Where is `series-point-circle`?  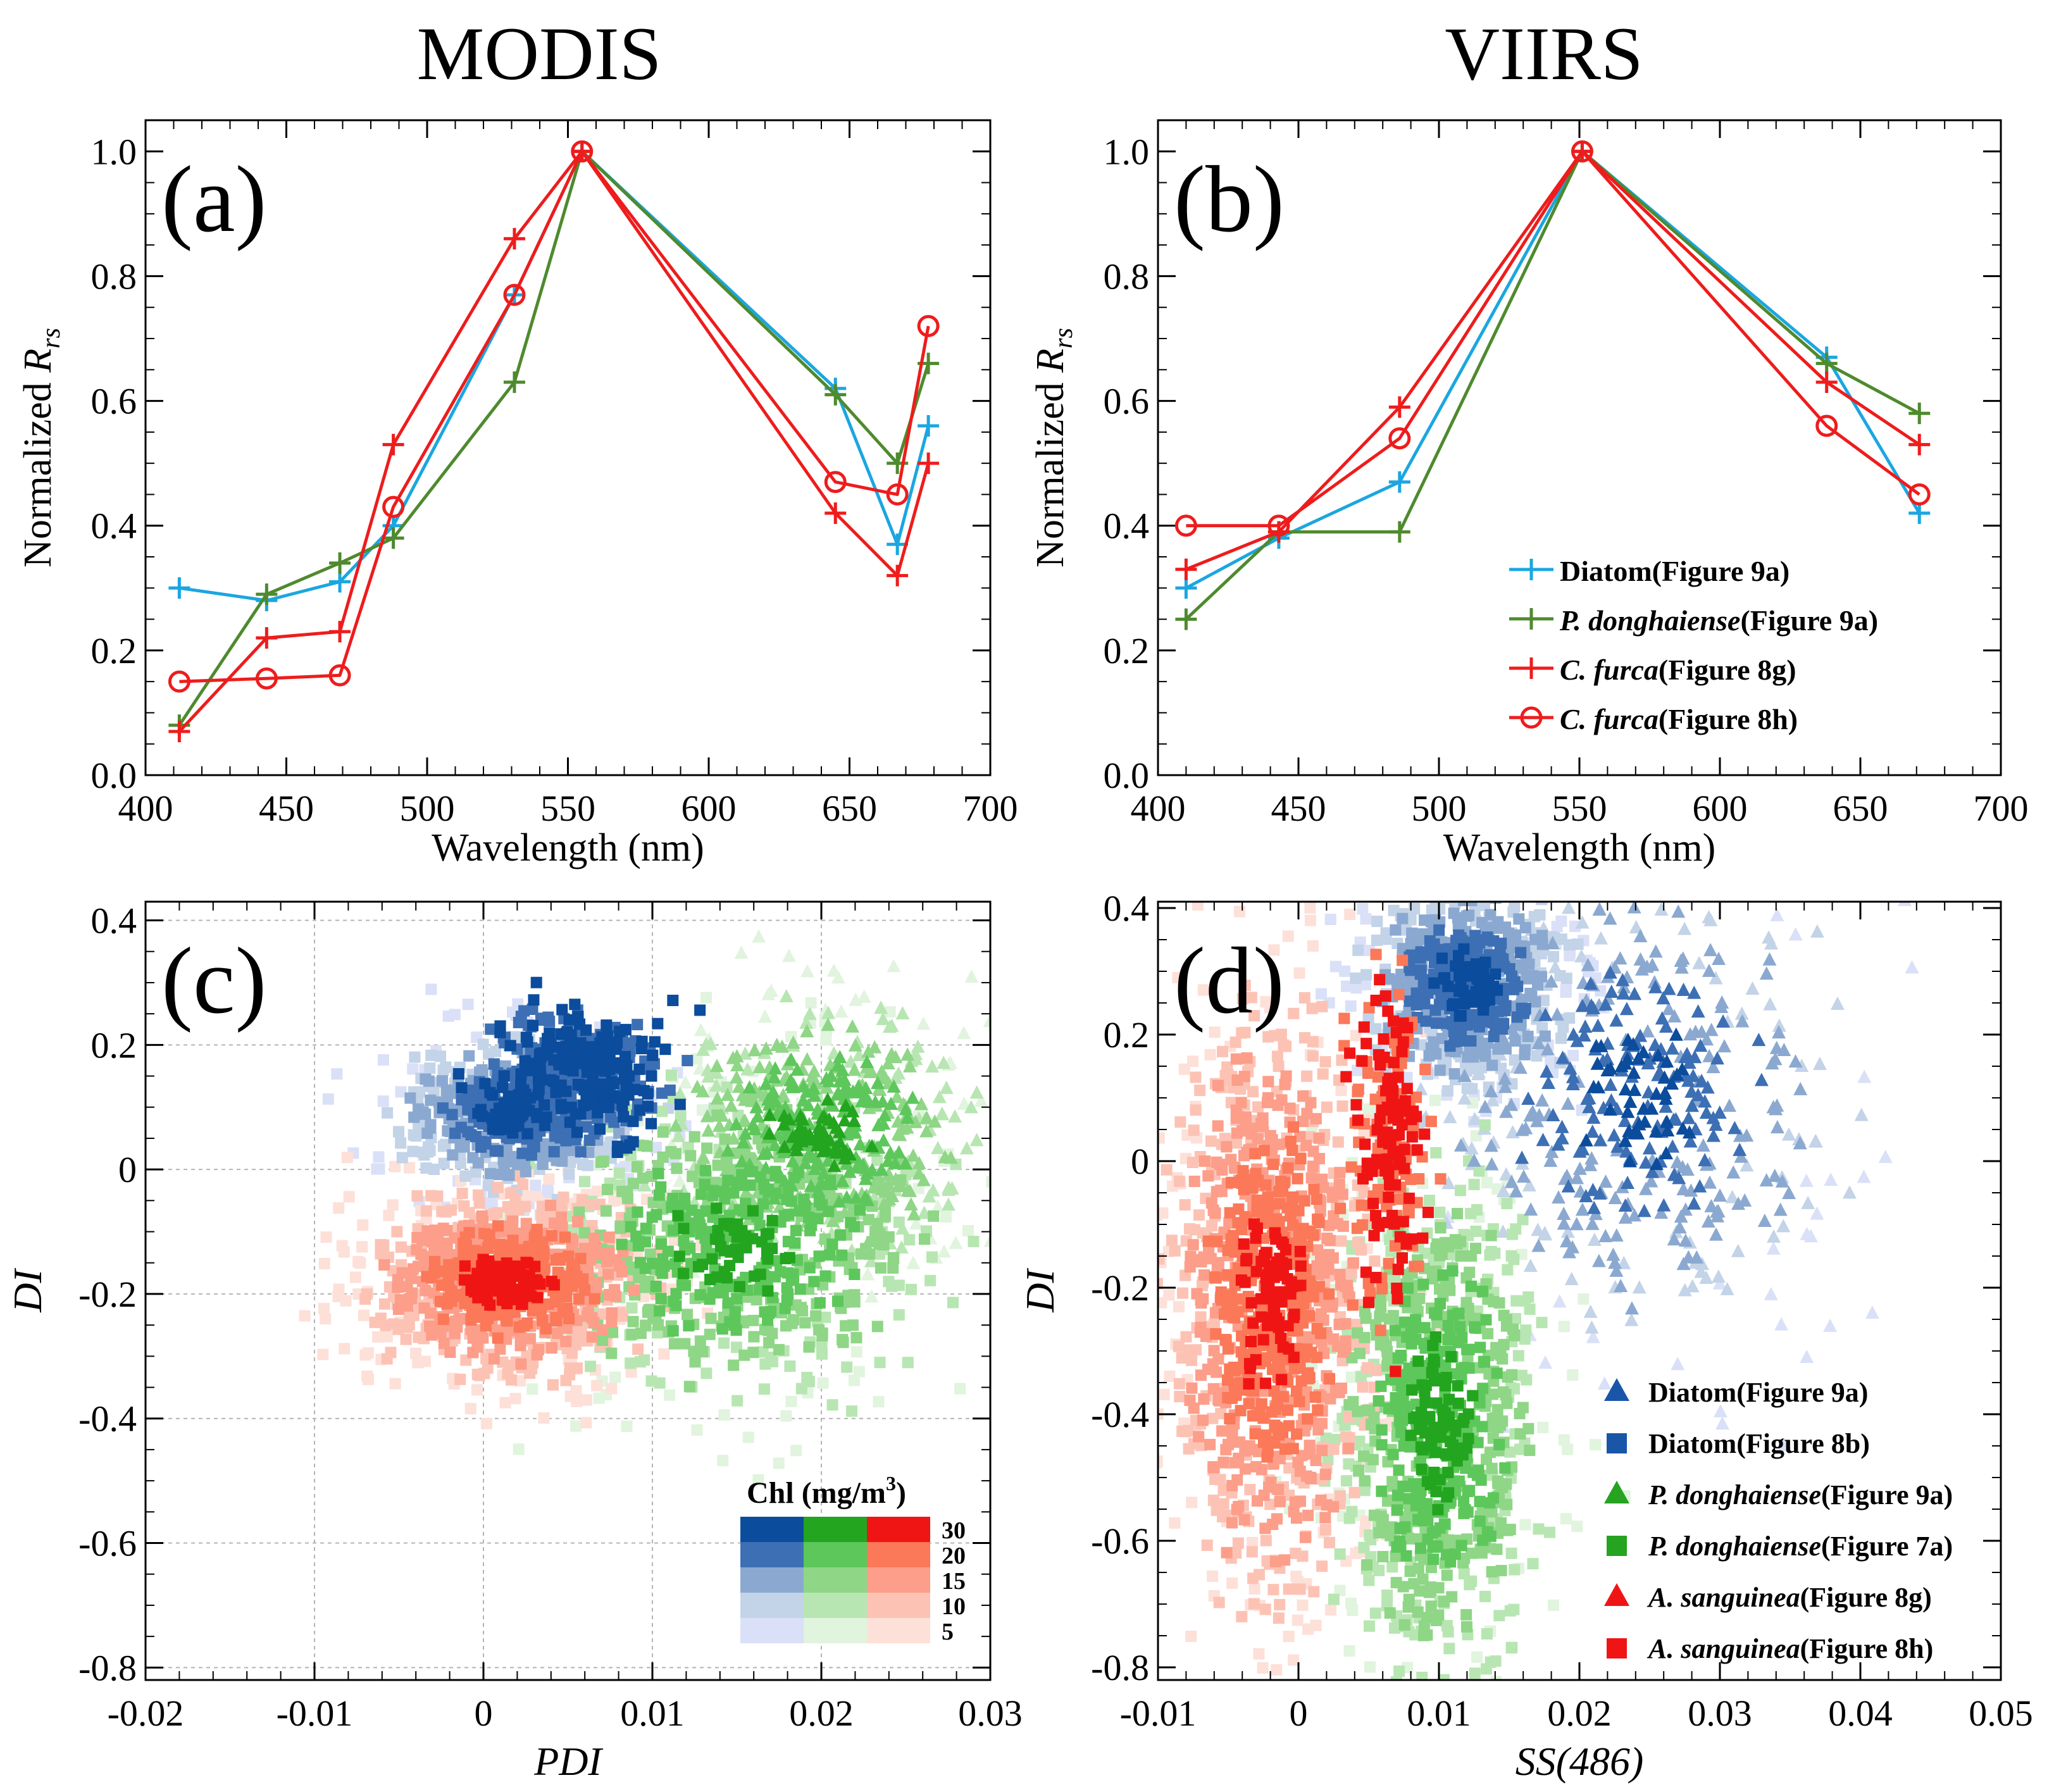 series-point-circle is located at coordinates (340, 676).